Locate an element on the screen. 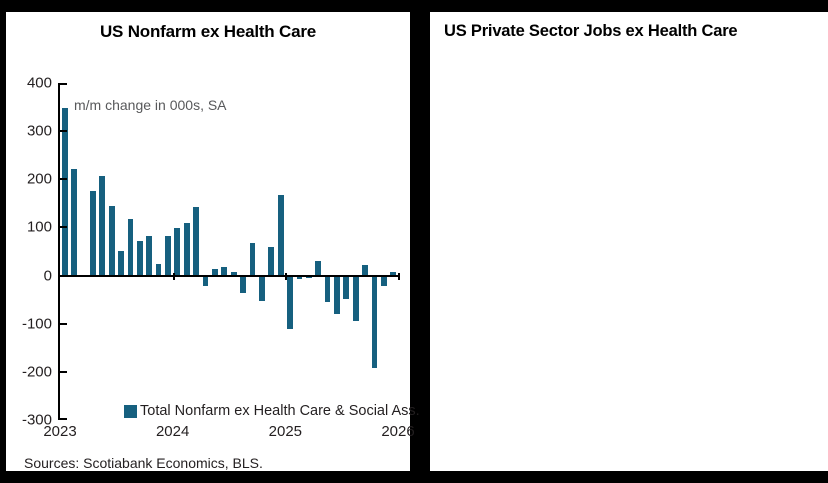 Image resolution: width=828 pixels, height=483 pixels. y-axis-tick-label: 200 is located at coordinates (39, 179).